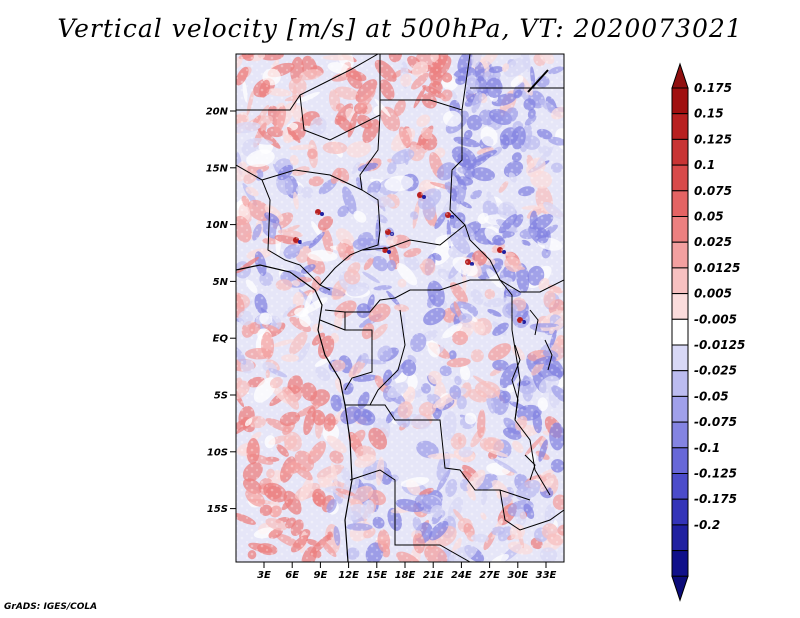 Image resolution: width=800 pixels, height=618 pixels. Describe the element at coordinates (217, 112) in the screenshot. I see `lat-tick-label: 20N` at that location.